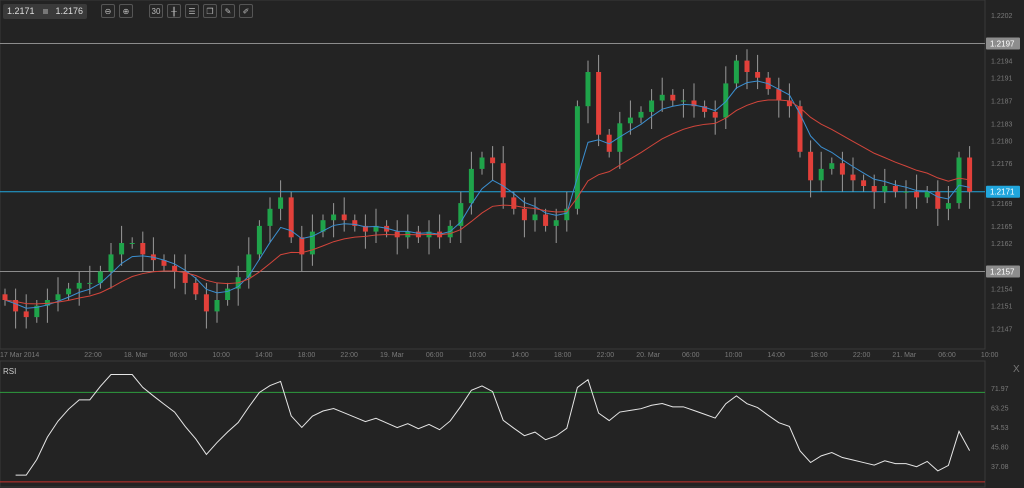 This screenshot has width=1024, height=488. What do you see at coordinates (1016, 369) in the screenshot?
I see `rsi-close-button: X` at bounding box center [1016, 369].